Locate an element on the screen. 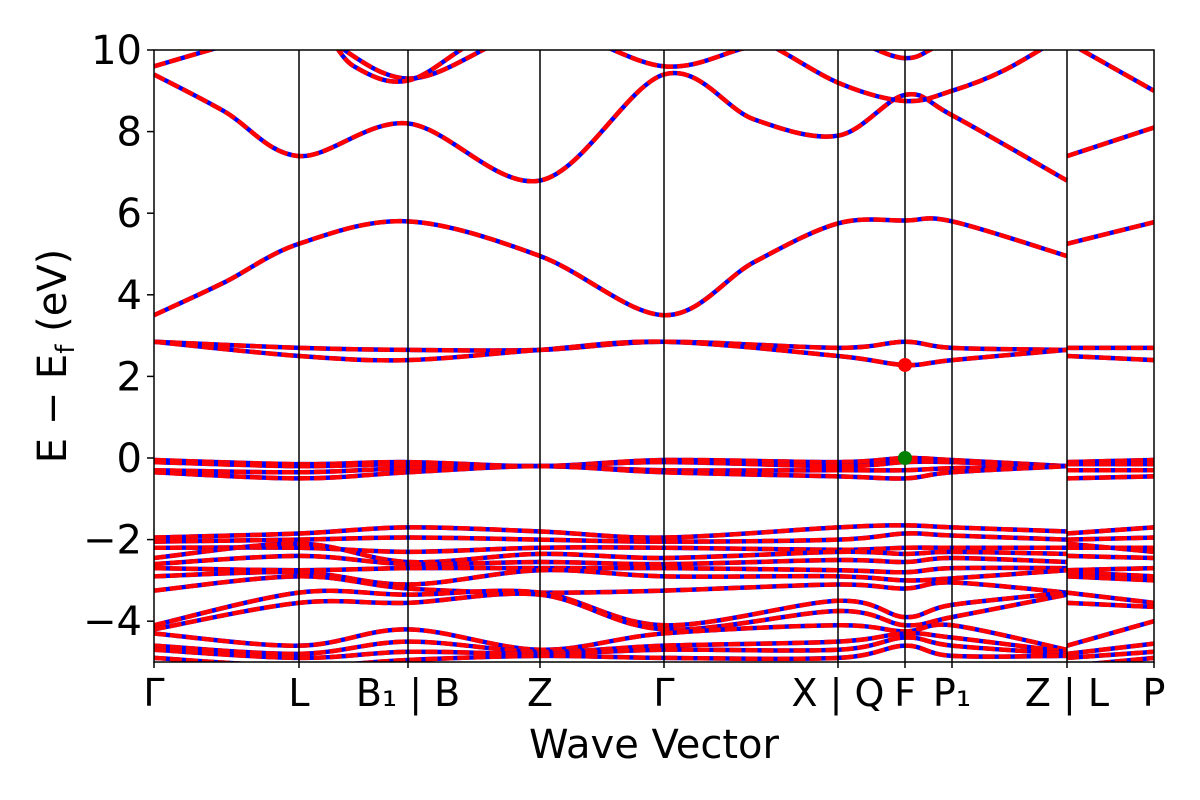 The width and height of the screenshot is (1200, 800). y-axis-label-unit: (eV) is located at coordinates (53, 297).